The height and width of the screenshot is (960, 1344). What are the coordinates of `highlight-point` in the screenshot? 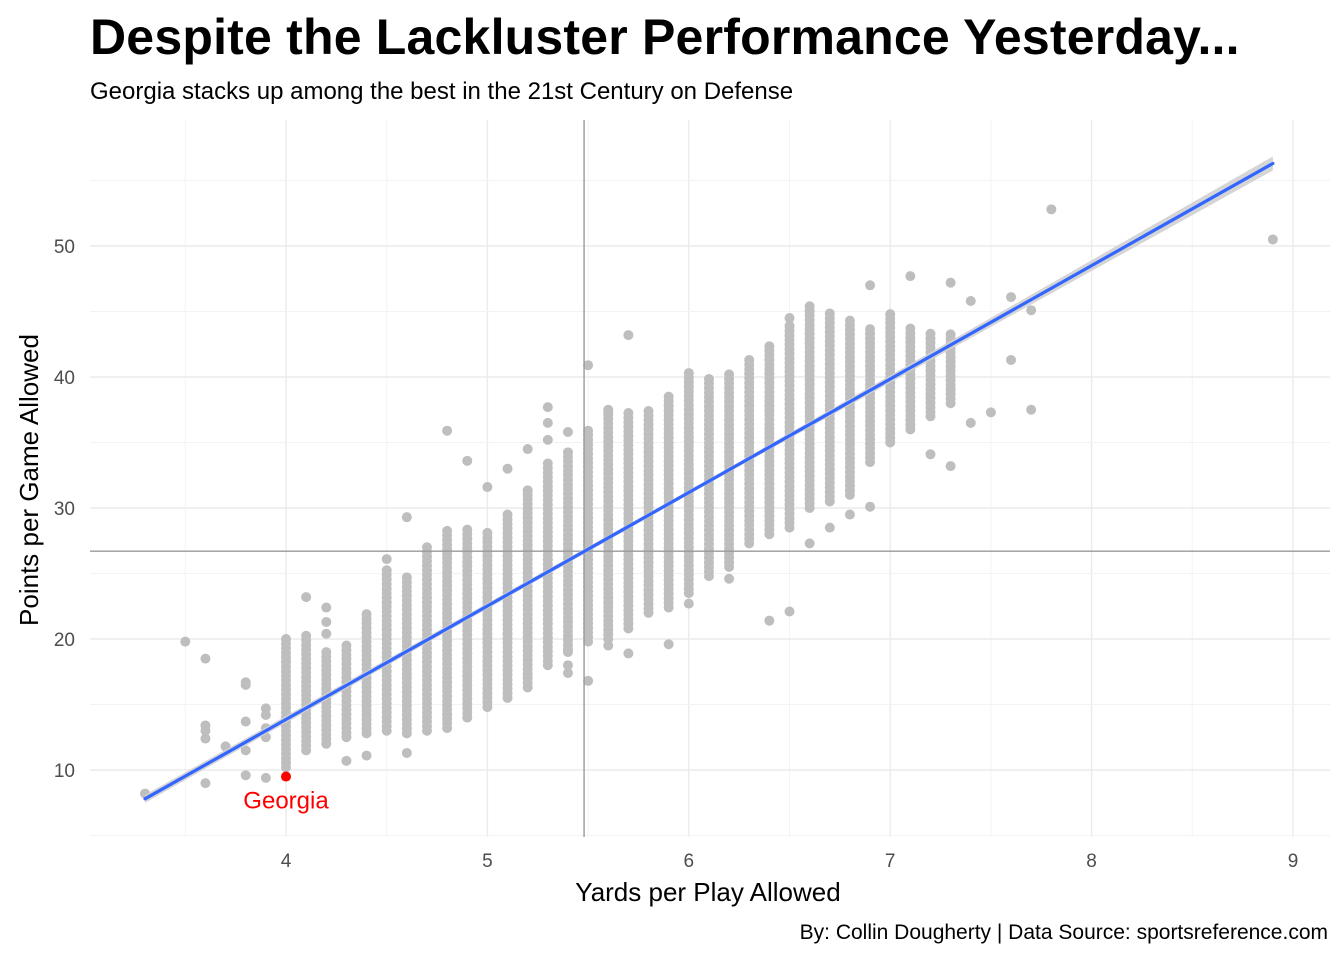 It's located at (286, 776).